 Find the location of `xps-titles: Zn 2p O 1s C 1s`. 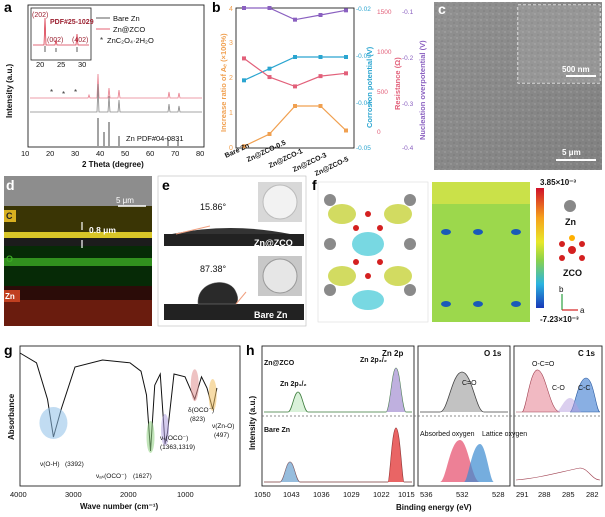

xps-titles: Zn 2p O 1s C 1s is located at coordinates (488, 353).